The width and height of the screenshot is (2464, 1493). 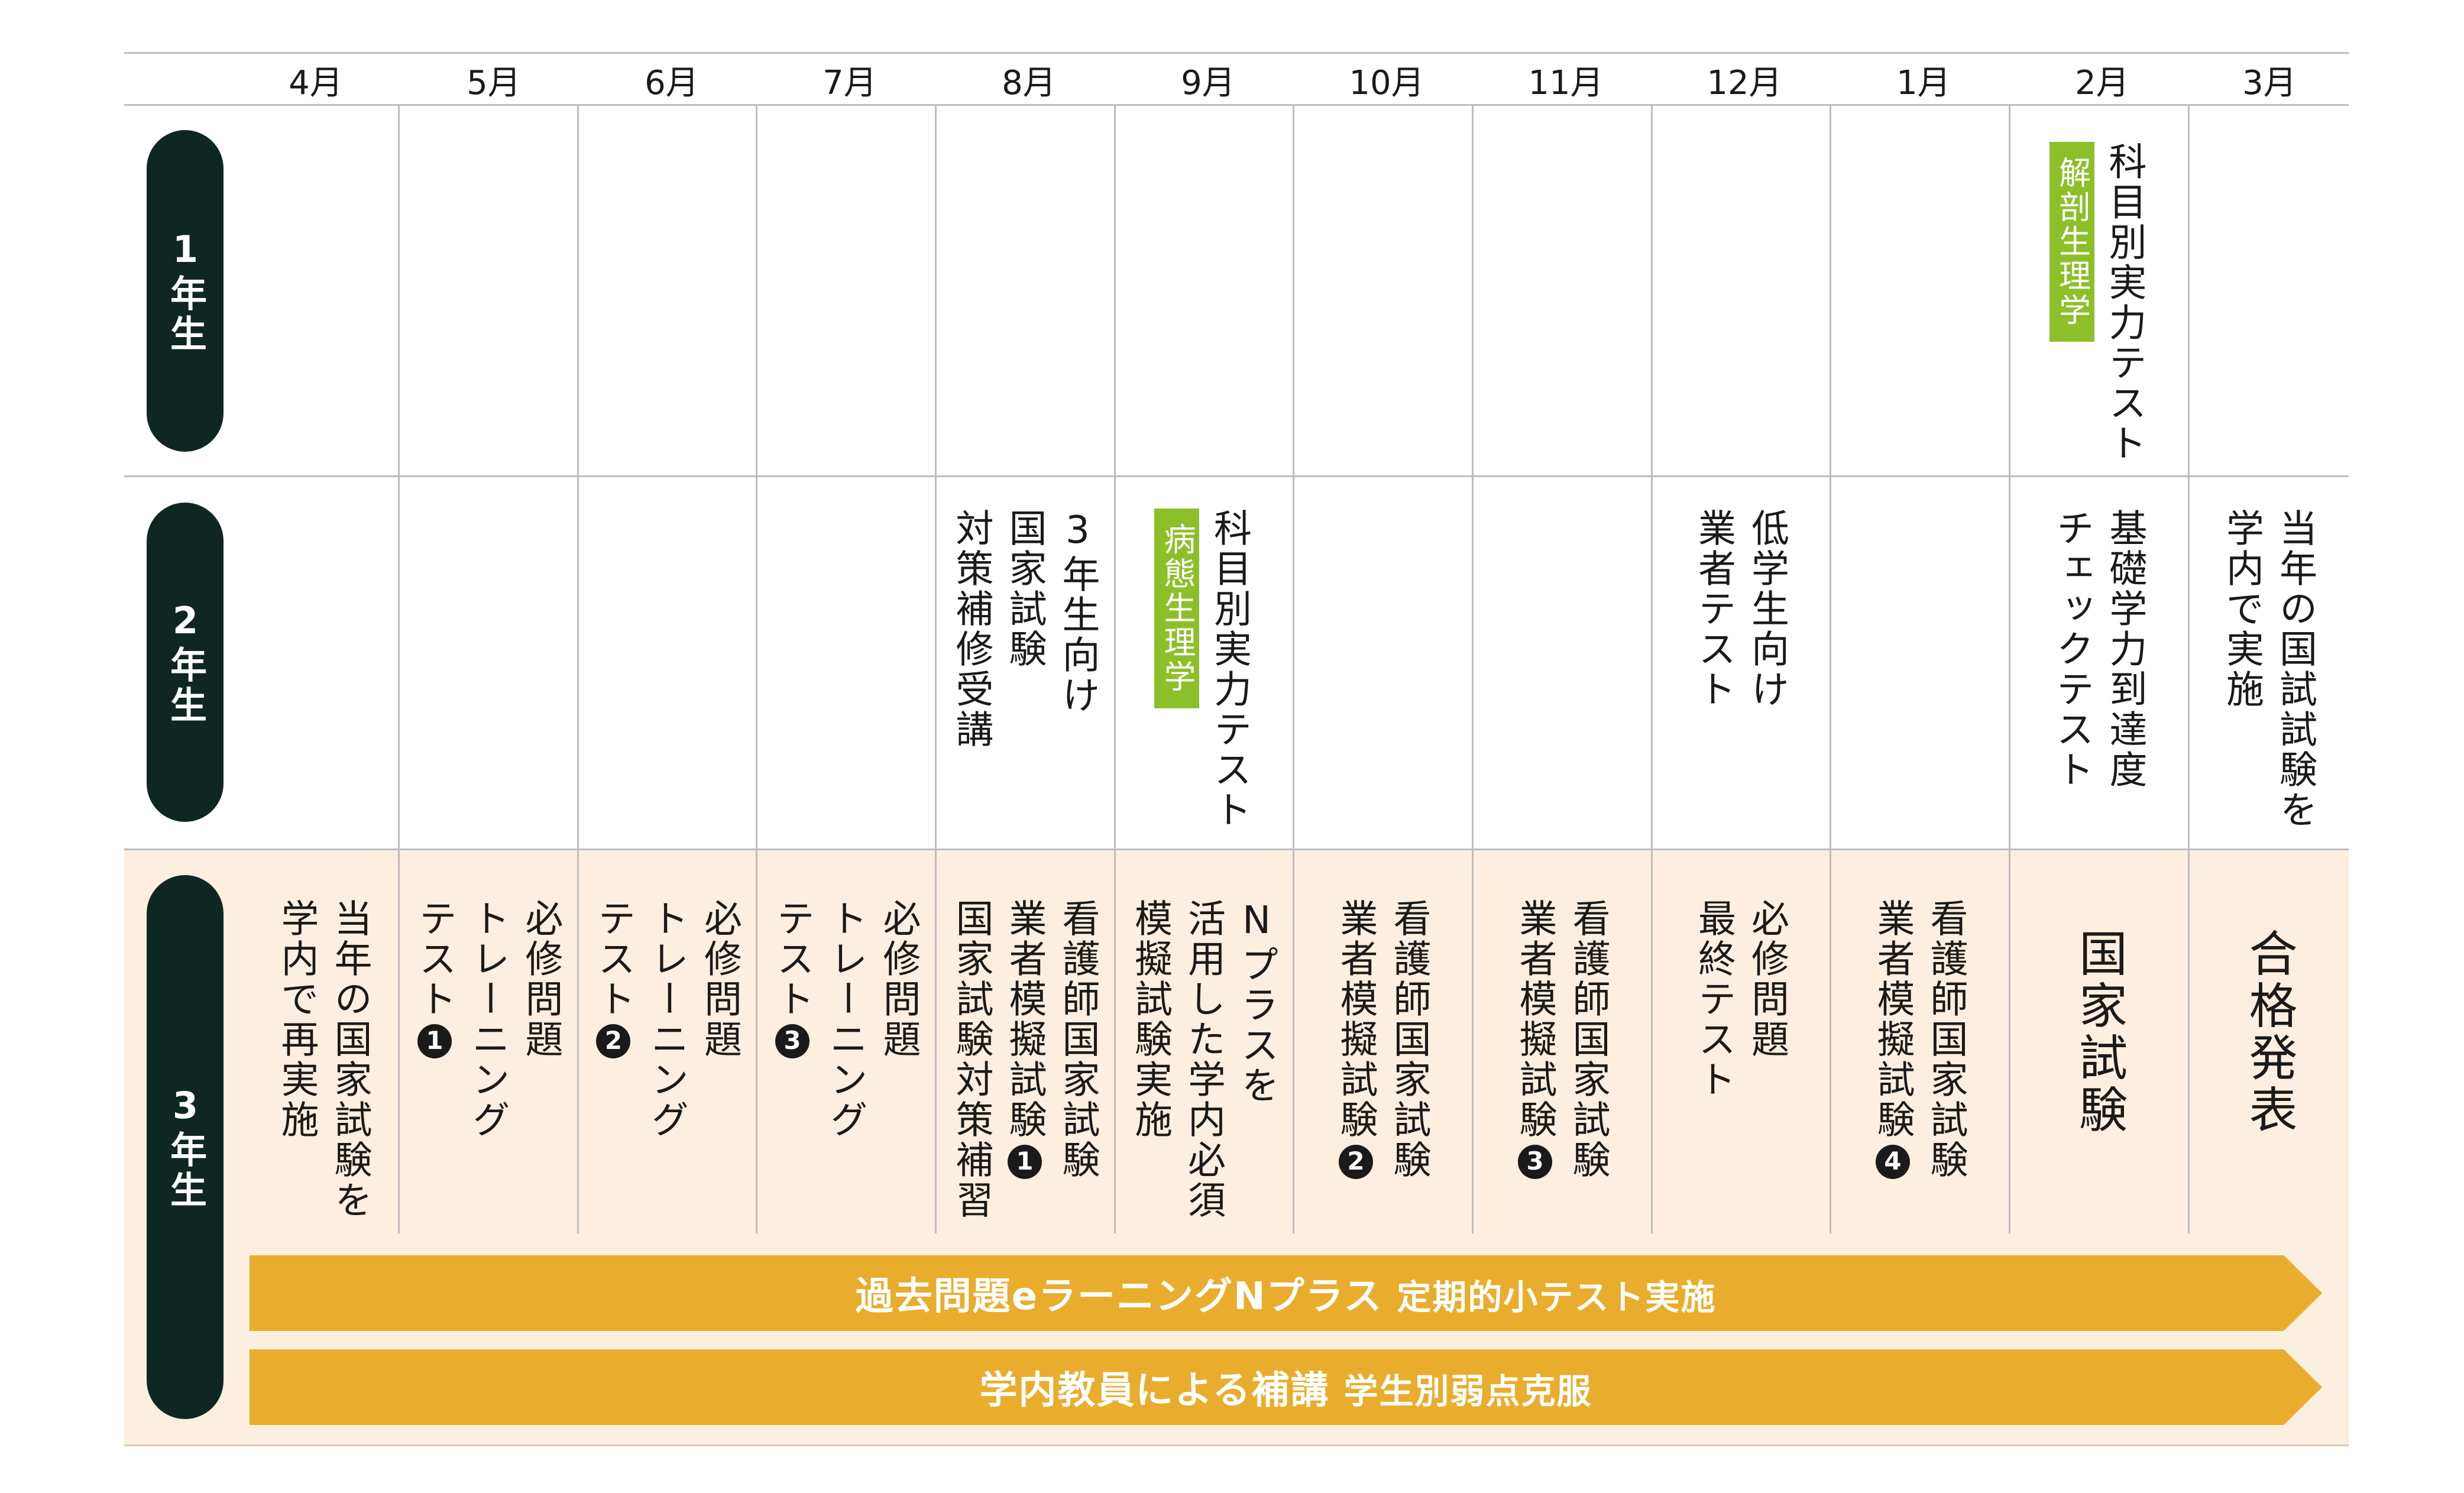 I want to click on y3-apr-line2: 学内で再実施, so click(x=296, y=1019).